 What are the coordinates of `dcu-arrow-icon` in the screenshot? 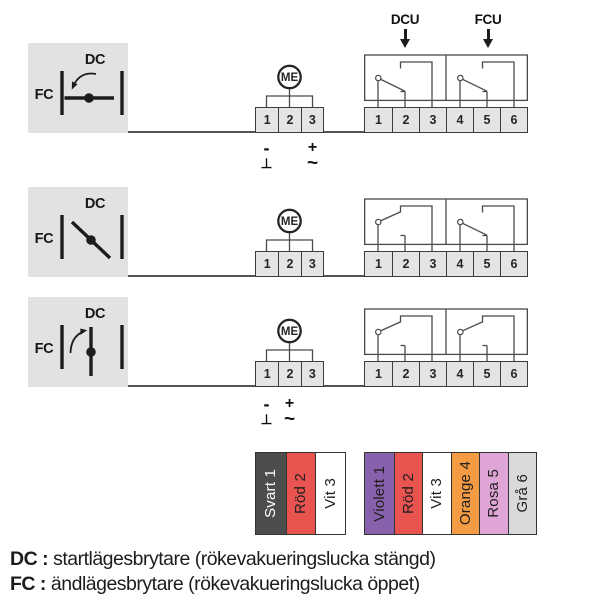 It's located at (405, 34).